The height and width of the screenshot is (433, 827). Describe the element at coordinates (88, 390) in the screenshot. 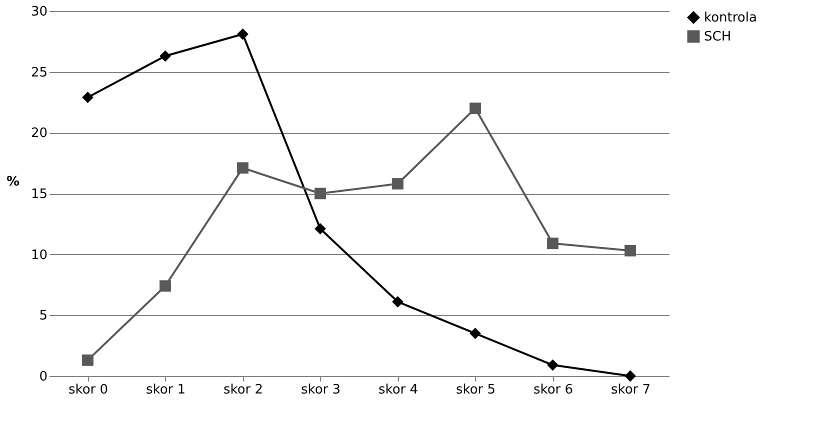

I see `x-tick-label: skor 0` at that location.